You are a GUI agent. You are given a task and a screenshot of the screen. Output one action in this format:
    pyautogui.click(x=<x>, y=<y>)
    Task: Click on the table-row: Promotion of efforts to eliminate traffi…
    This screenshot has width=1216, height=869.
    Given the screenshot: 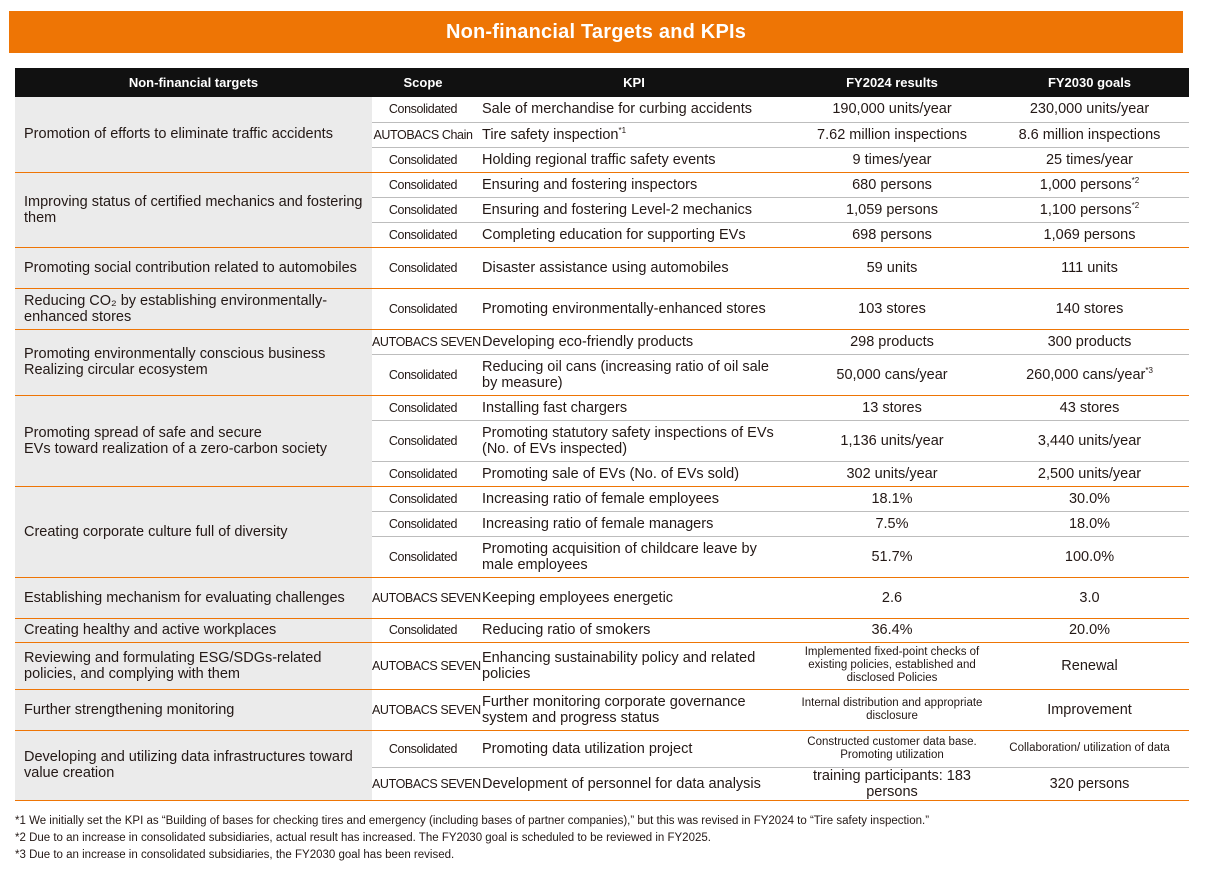 What is the action you would take?
    pyautogui.click(x=602, y=135)
    